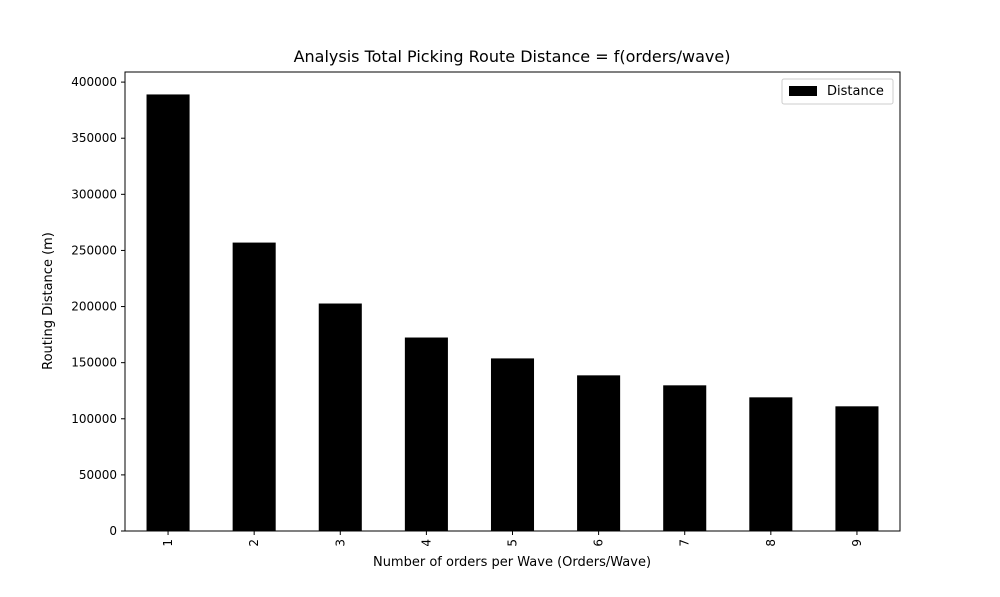 The height and width of the screenshot is (597, 1000). Describe the element at coordinates (513, 543) in the screenshot. I see `x-tick-label: 5` at that location.